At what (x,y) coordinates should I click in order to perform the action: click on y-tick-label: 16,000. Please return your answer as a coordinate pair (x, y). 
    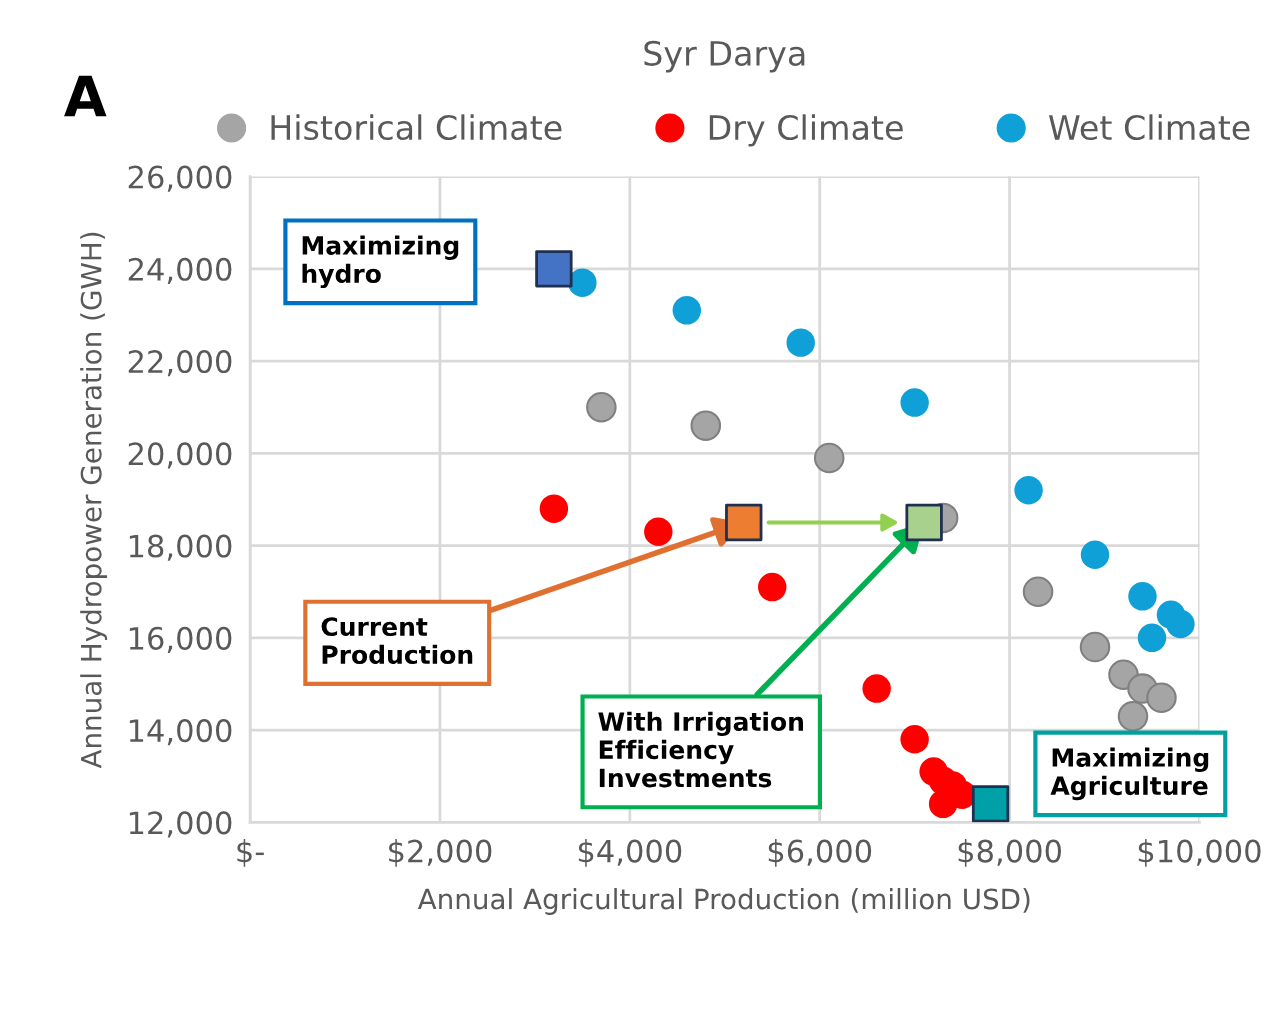
    Looking at the image, I should click on (180, 639).